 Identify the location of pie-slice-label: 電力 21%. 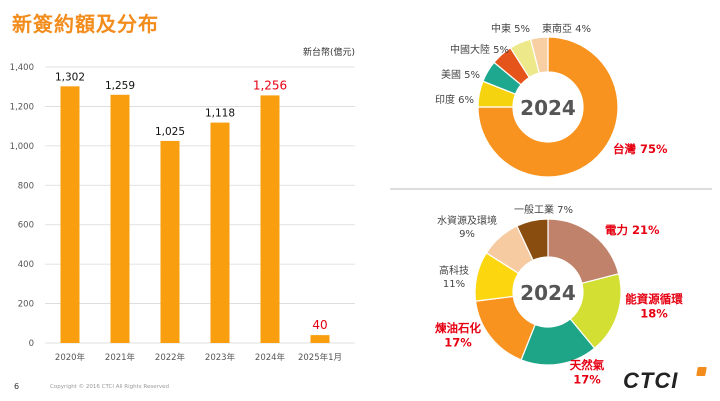
(632, 230).